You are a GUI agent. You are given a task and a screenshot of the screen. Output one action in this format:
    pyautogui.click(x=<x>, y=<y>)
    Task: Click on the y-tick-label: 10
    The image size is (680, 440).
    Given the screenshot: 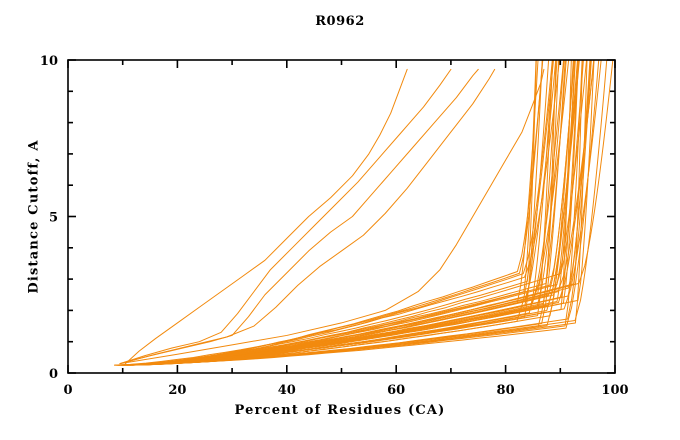 What is the action you would take?
    pyautogui.click(x=49, y=61)
    